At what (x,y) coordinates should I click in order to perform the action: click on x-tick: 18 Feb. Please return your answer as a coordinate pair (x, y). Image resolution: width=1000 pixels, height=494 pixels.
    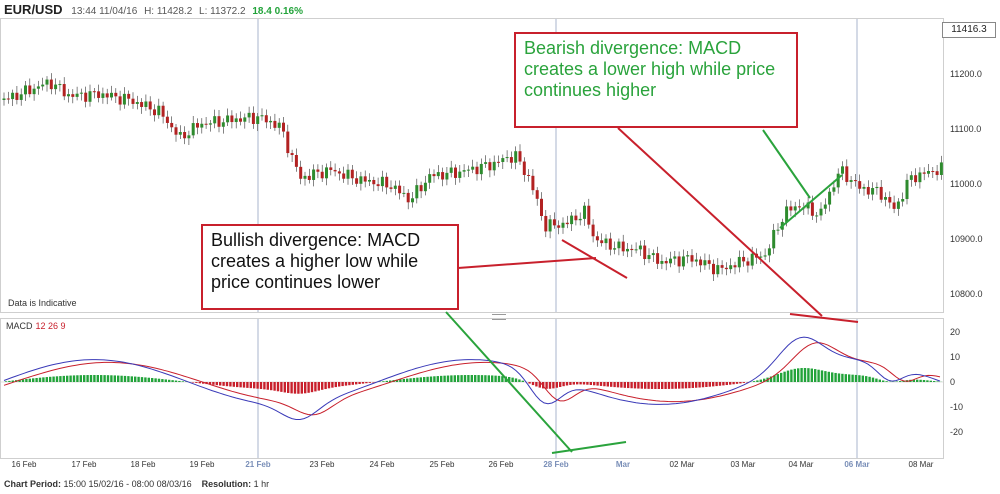
    Looking at the image, I should click on (143, 464).